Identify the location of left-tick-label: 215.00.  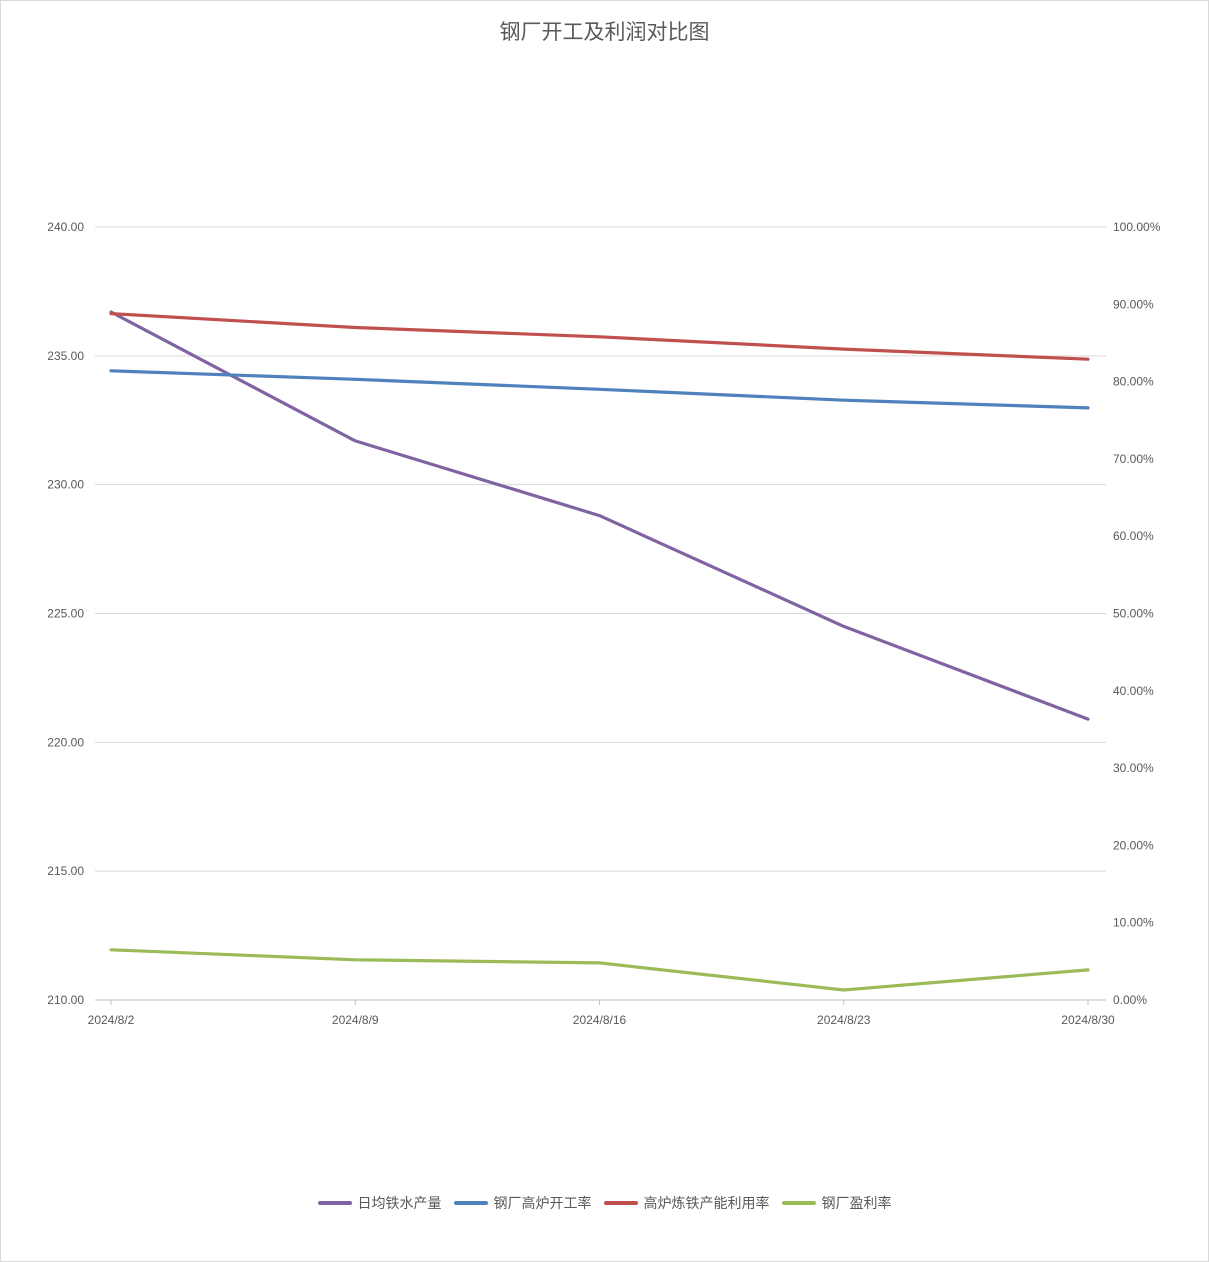
(65, 871).